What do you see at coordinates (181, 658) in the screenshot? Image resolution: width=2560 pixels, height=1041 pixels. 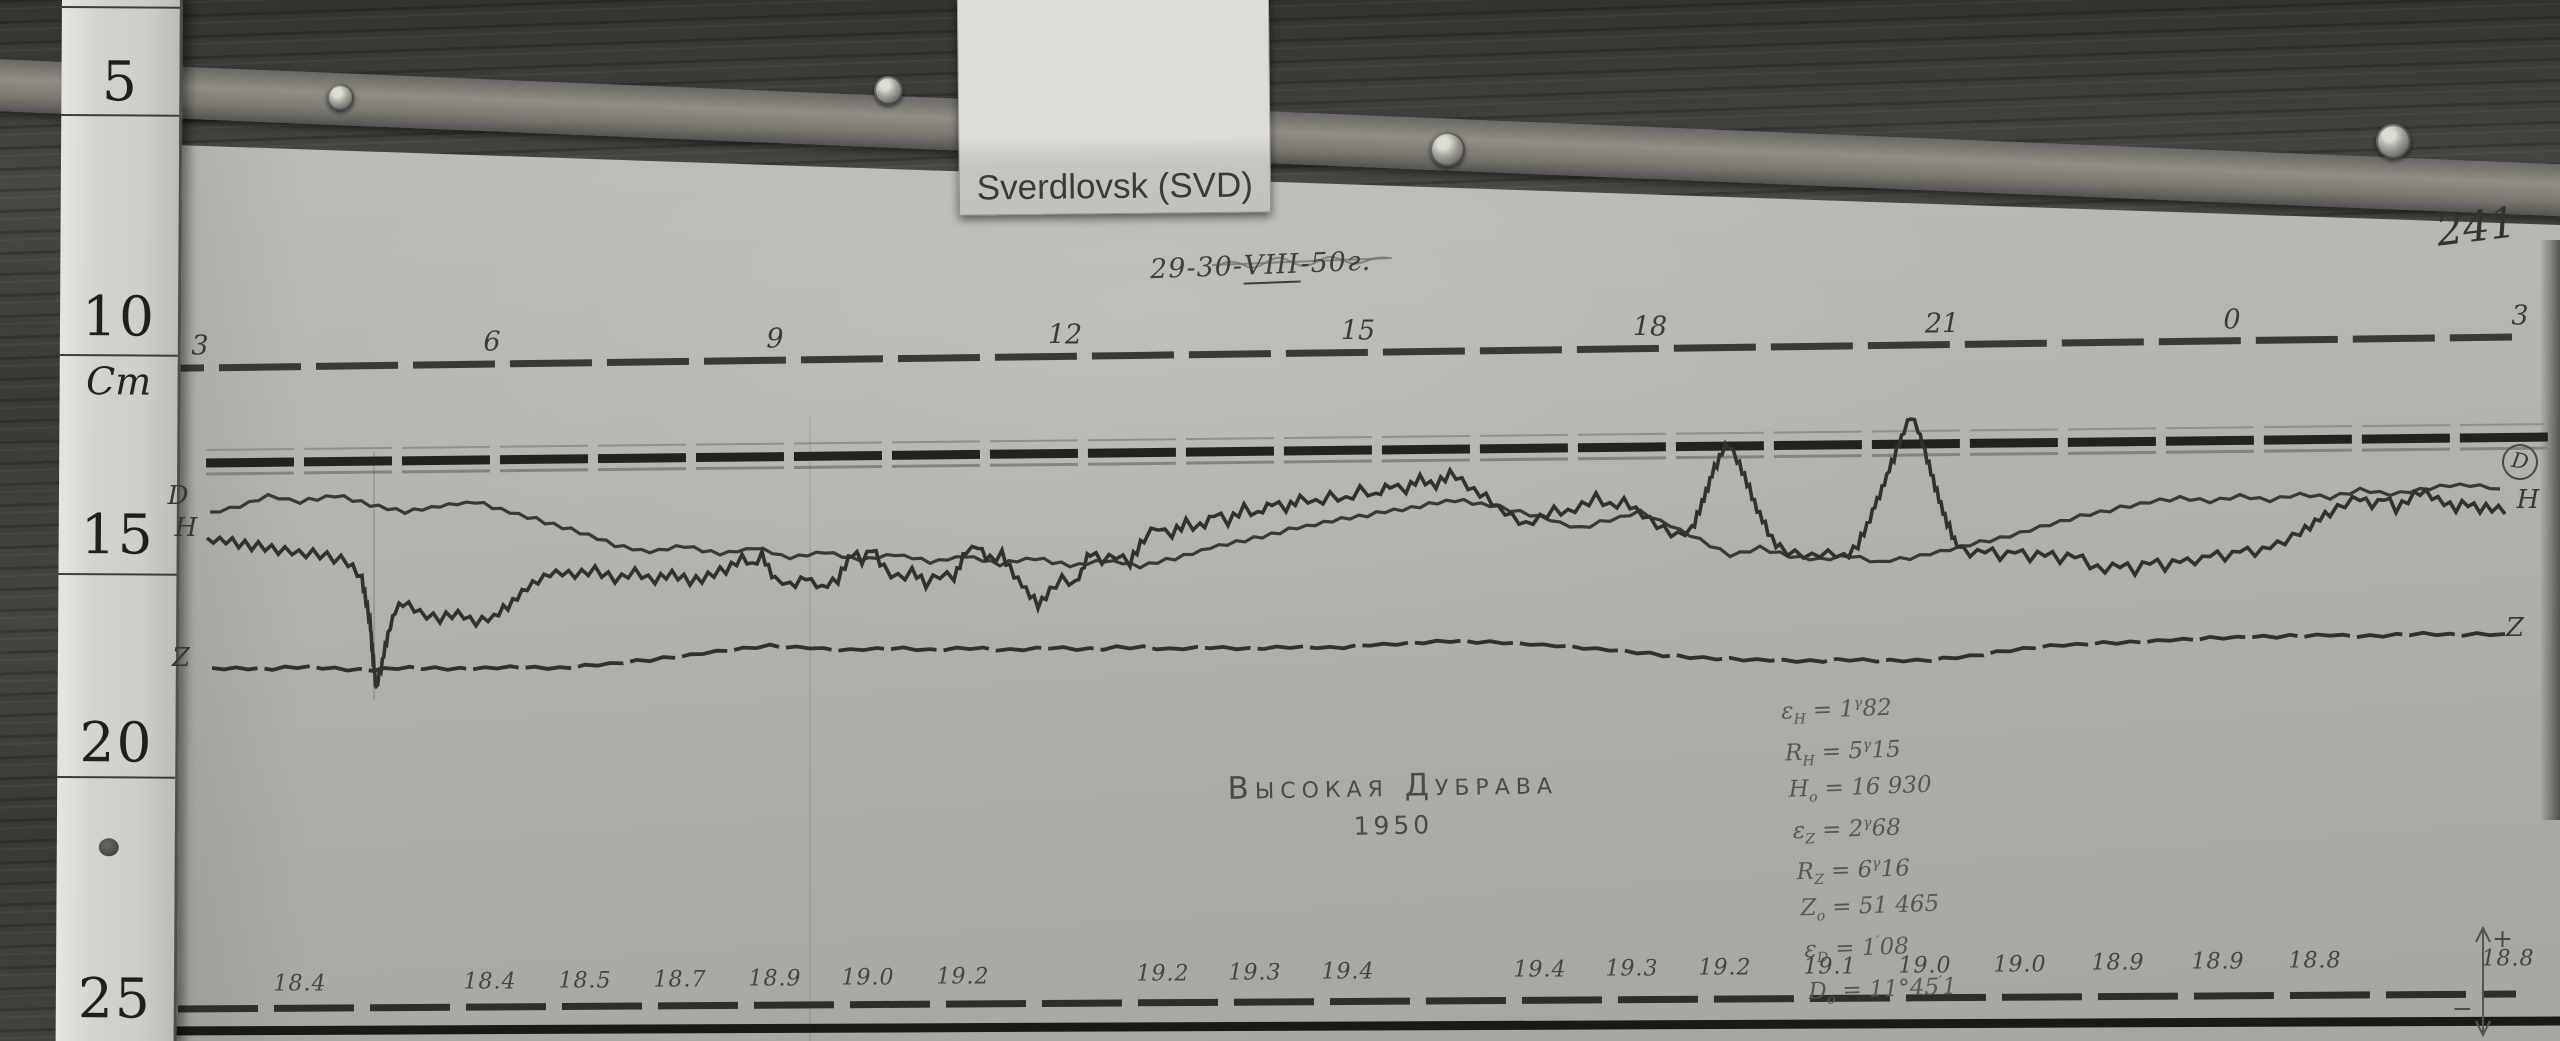 I see `trace-label-Z-left: Z` at bounding box center [181, 658].